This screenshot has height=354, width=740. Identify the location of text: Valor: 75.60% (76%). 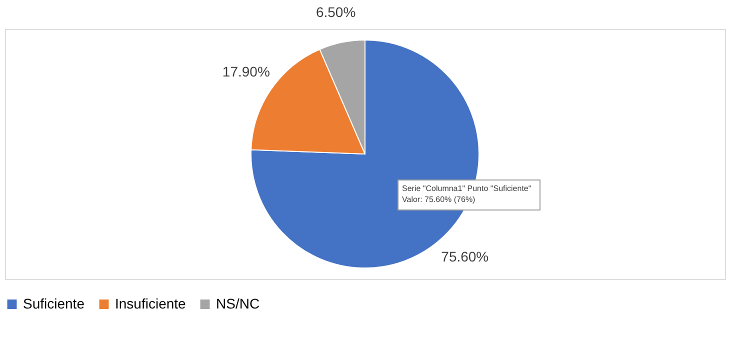
(439, 199).